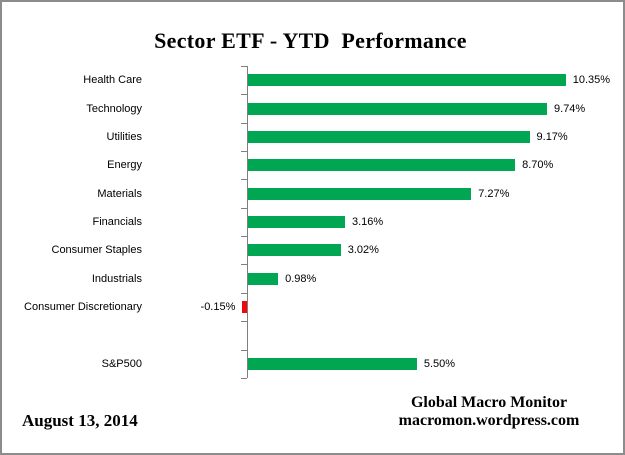 This screenshot has width=625, height=455. I want to click on category-label: Consumer Staples, so click(97, 250).